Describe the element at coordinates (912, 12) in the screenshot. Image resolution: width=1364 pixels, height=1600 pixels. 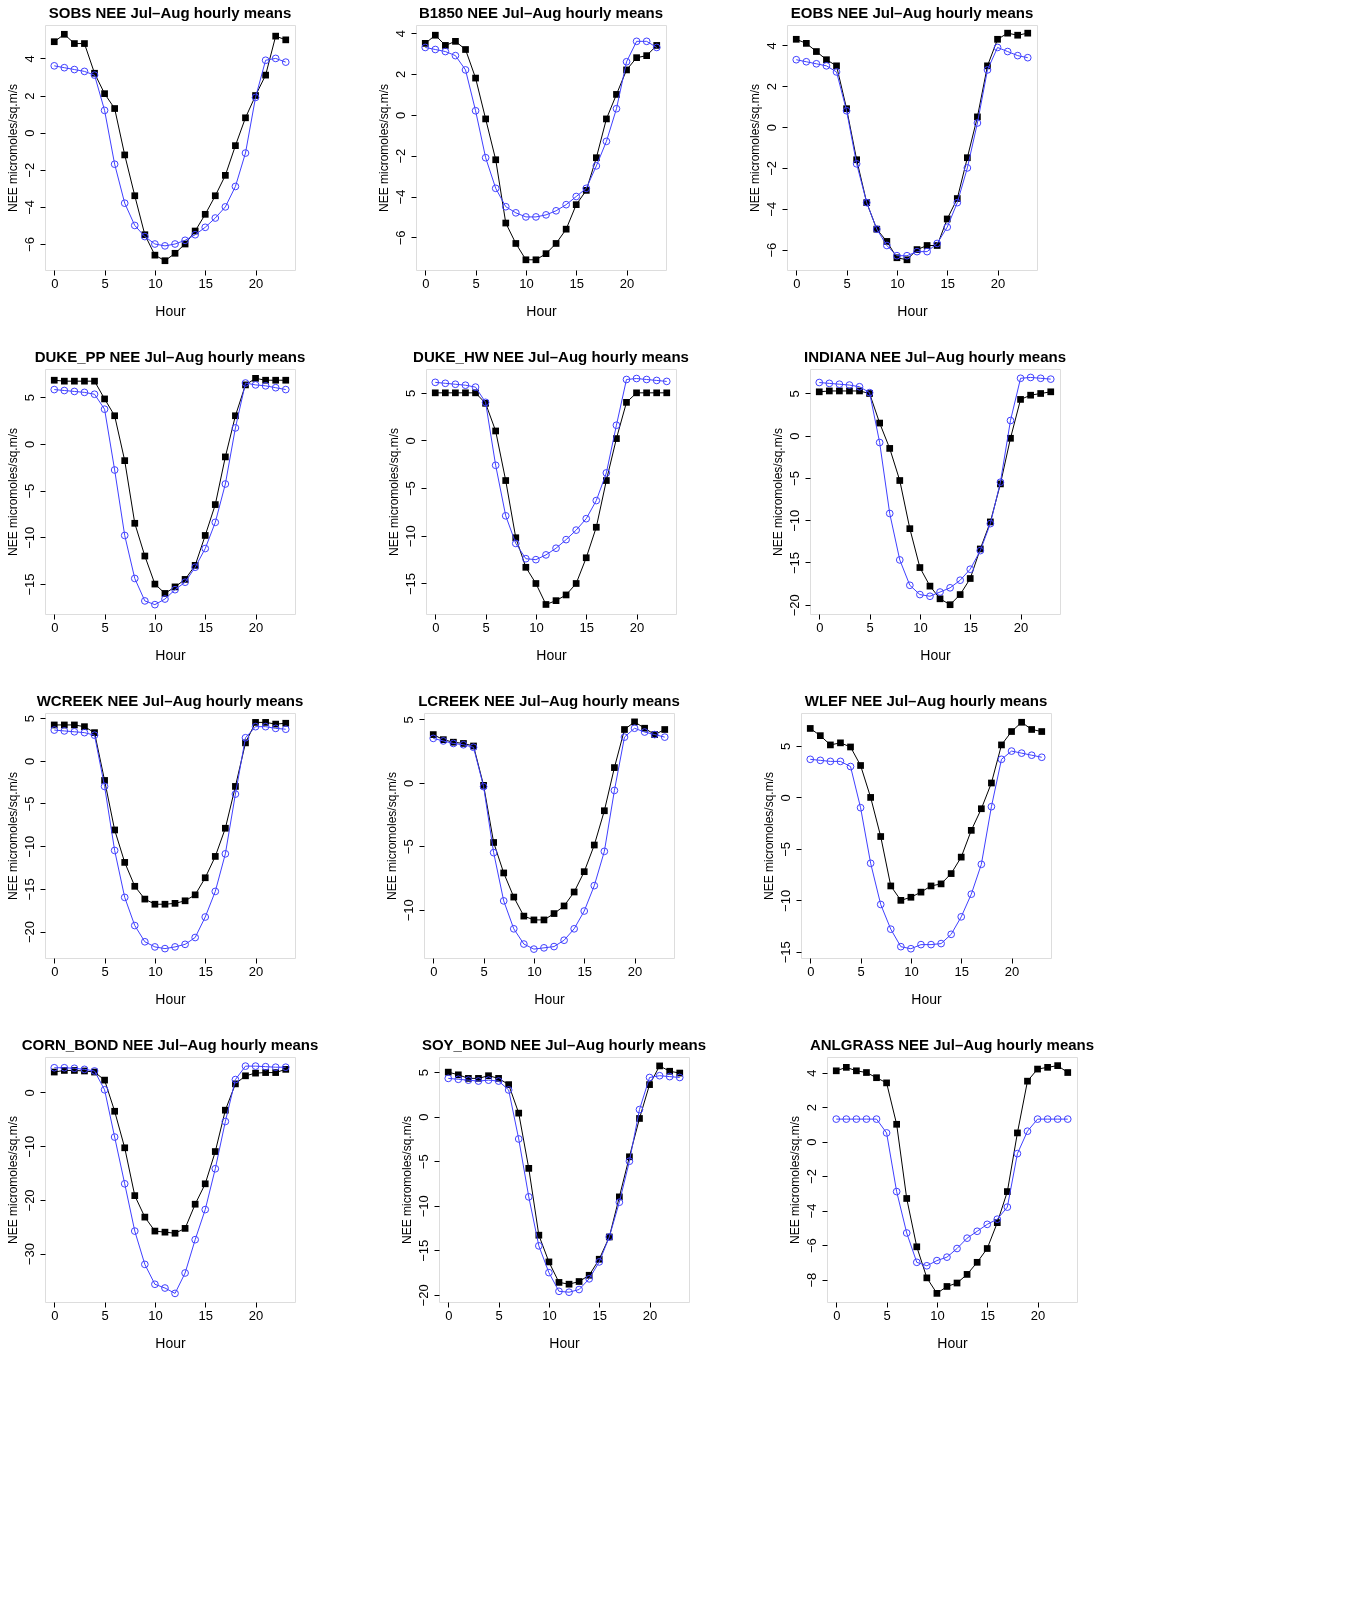
I see `chart-title: EOBS NEE Jul–Aug hourly means` at that location.